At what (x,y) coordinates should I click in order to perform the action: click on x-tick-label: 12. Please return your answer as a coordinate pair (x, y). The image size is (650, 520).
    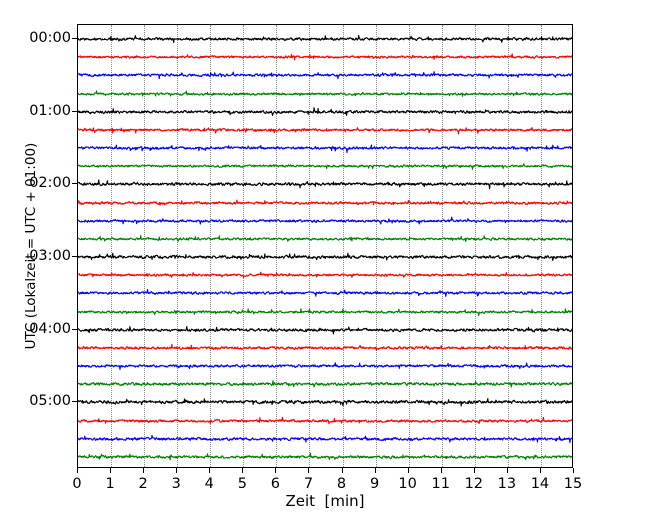
    Looking at the image, I should click on (474, 484).